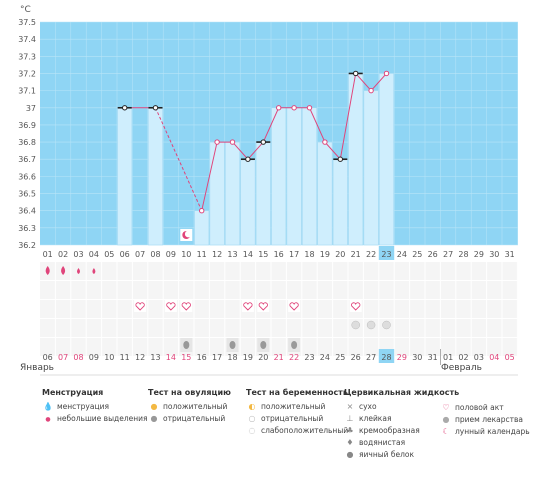 This screenshot has width=550, height=478. What do you see at coordinates (232, 254) in the screenshot?
I see `cycle-day-label: 13` at bounding box center [232, 254].